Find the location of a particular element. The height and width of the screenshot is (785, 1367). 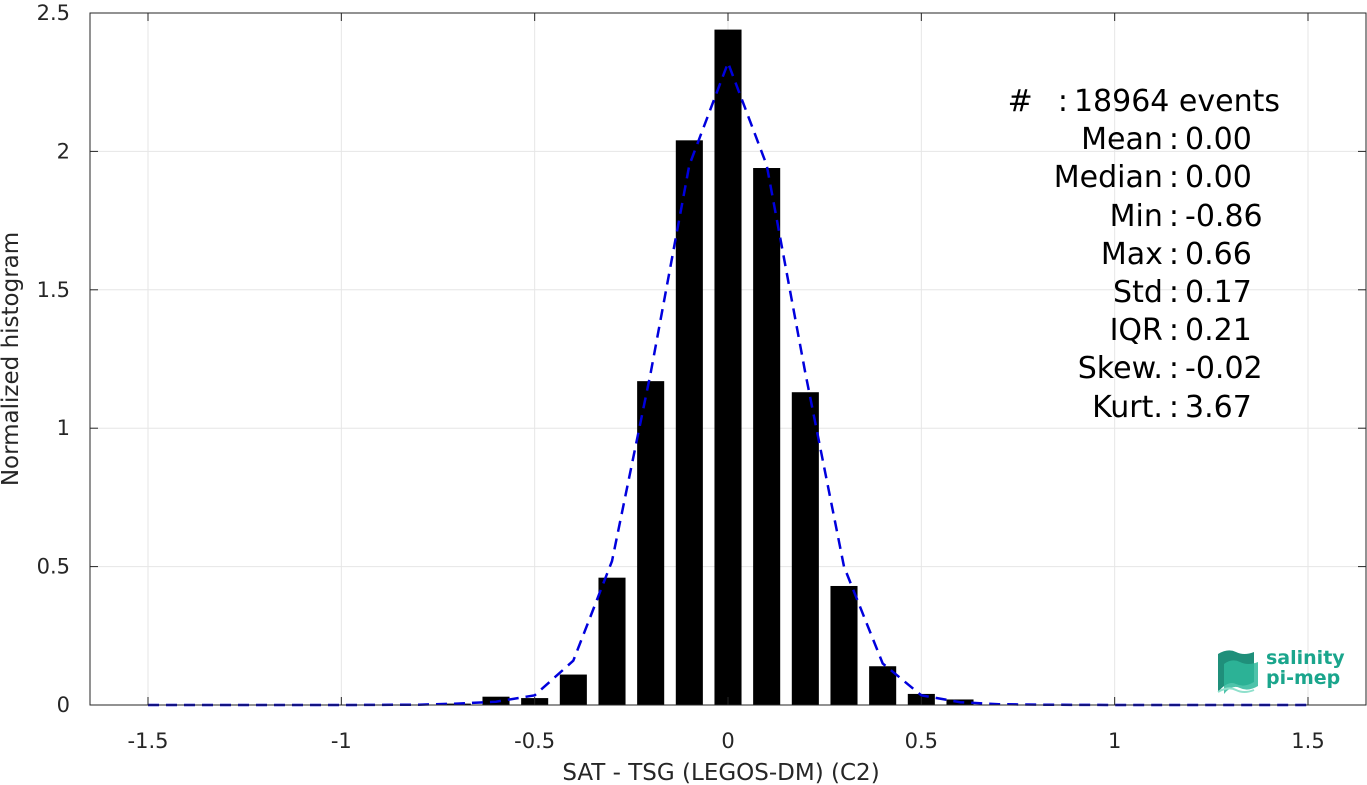

x-axis-label: SAT - TSG (LEGOS-DM) (C2) is located at coordinates (720, 772).